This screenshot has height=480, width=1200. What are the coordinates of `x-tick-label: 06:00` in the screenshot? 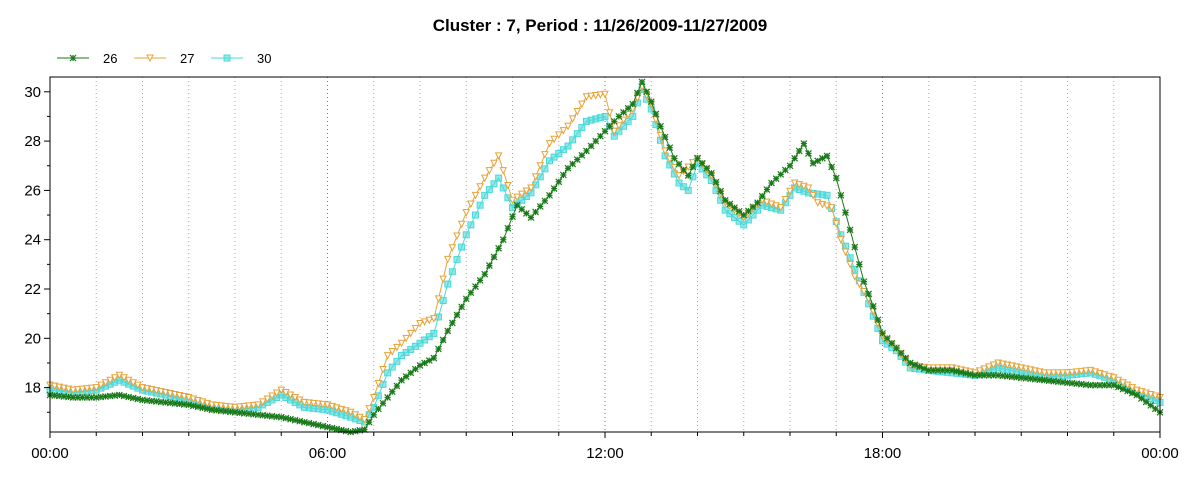 It's located at (328, 453).